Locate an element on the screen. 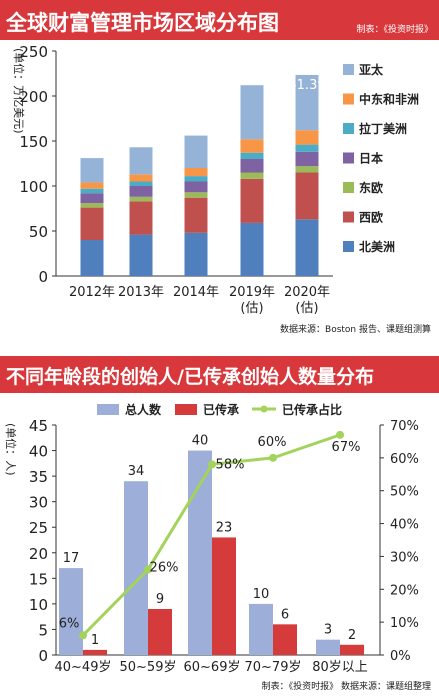 The image size is (439, 696). chart2-data-label-passed: 23 is located at coordinates (224, 527).